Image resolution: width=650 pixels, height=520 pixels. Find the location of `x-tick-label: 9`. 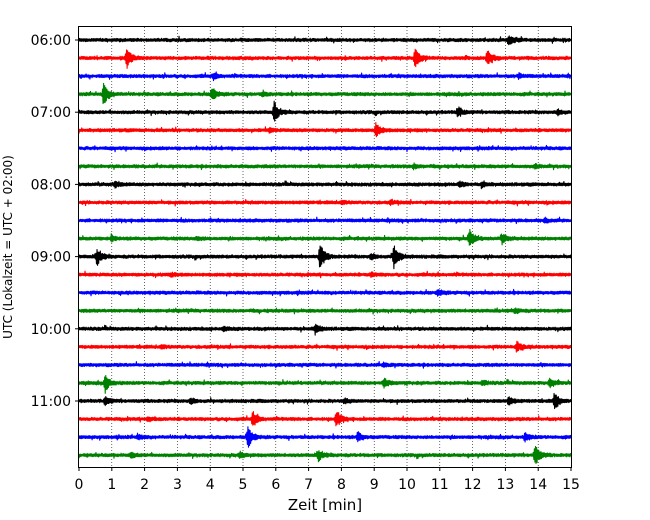

x-tick-label: 9 is located at coordinates (374, 485).